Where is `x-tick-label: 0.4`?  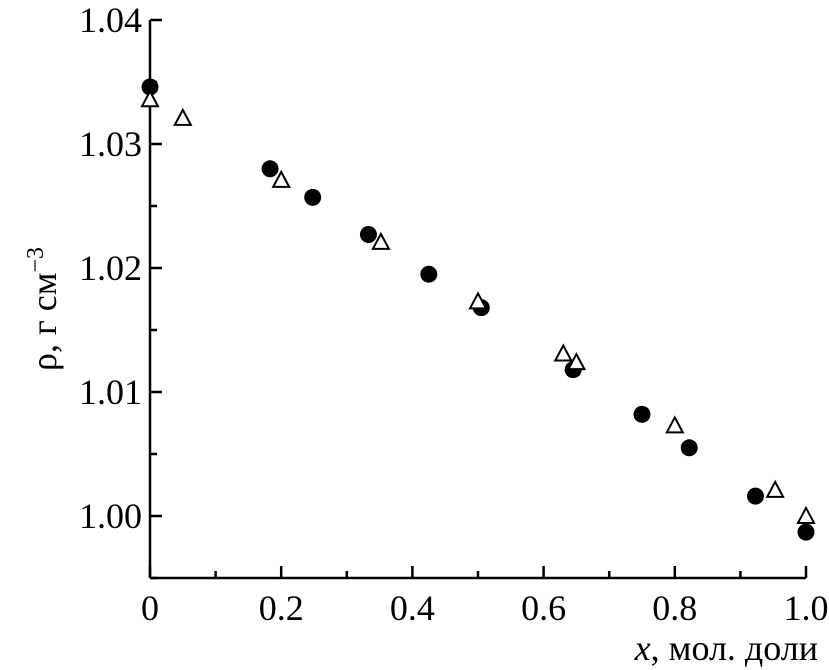
x-tick-label: 0.4 is located at coordinates (412, 608).